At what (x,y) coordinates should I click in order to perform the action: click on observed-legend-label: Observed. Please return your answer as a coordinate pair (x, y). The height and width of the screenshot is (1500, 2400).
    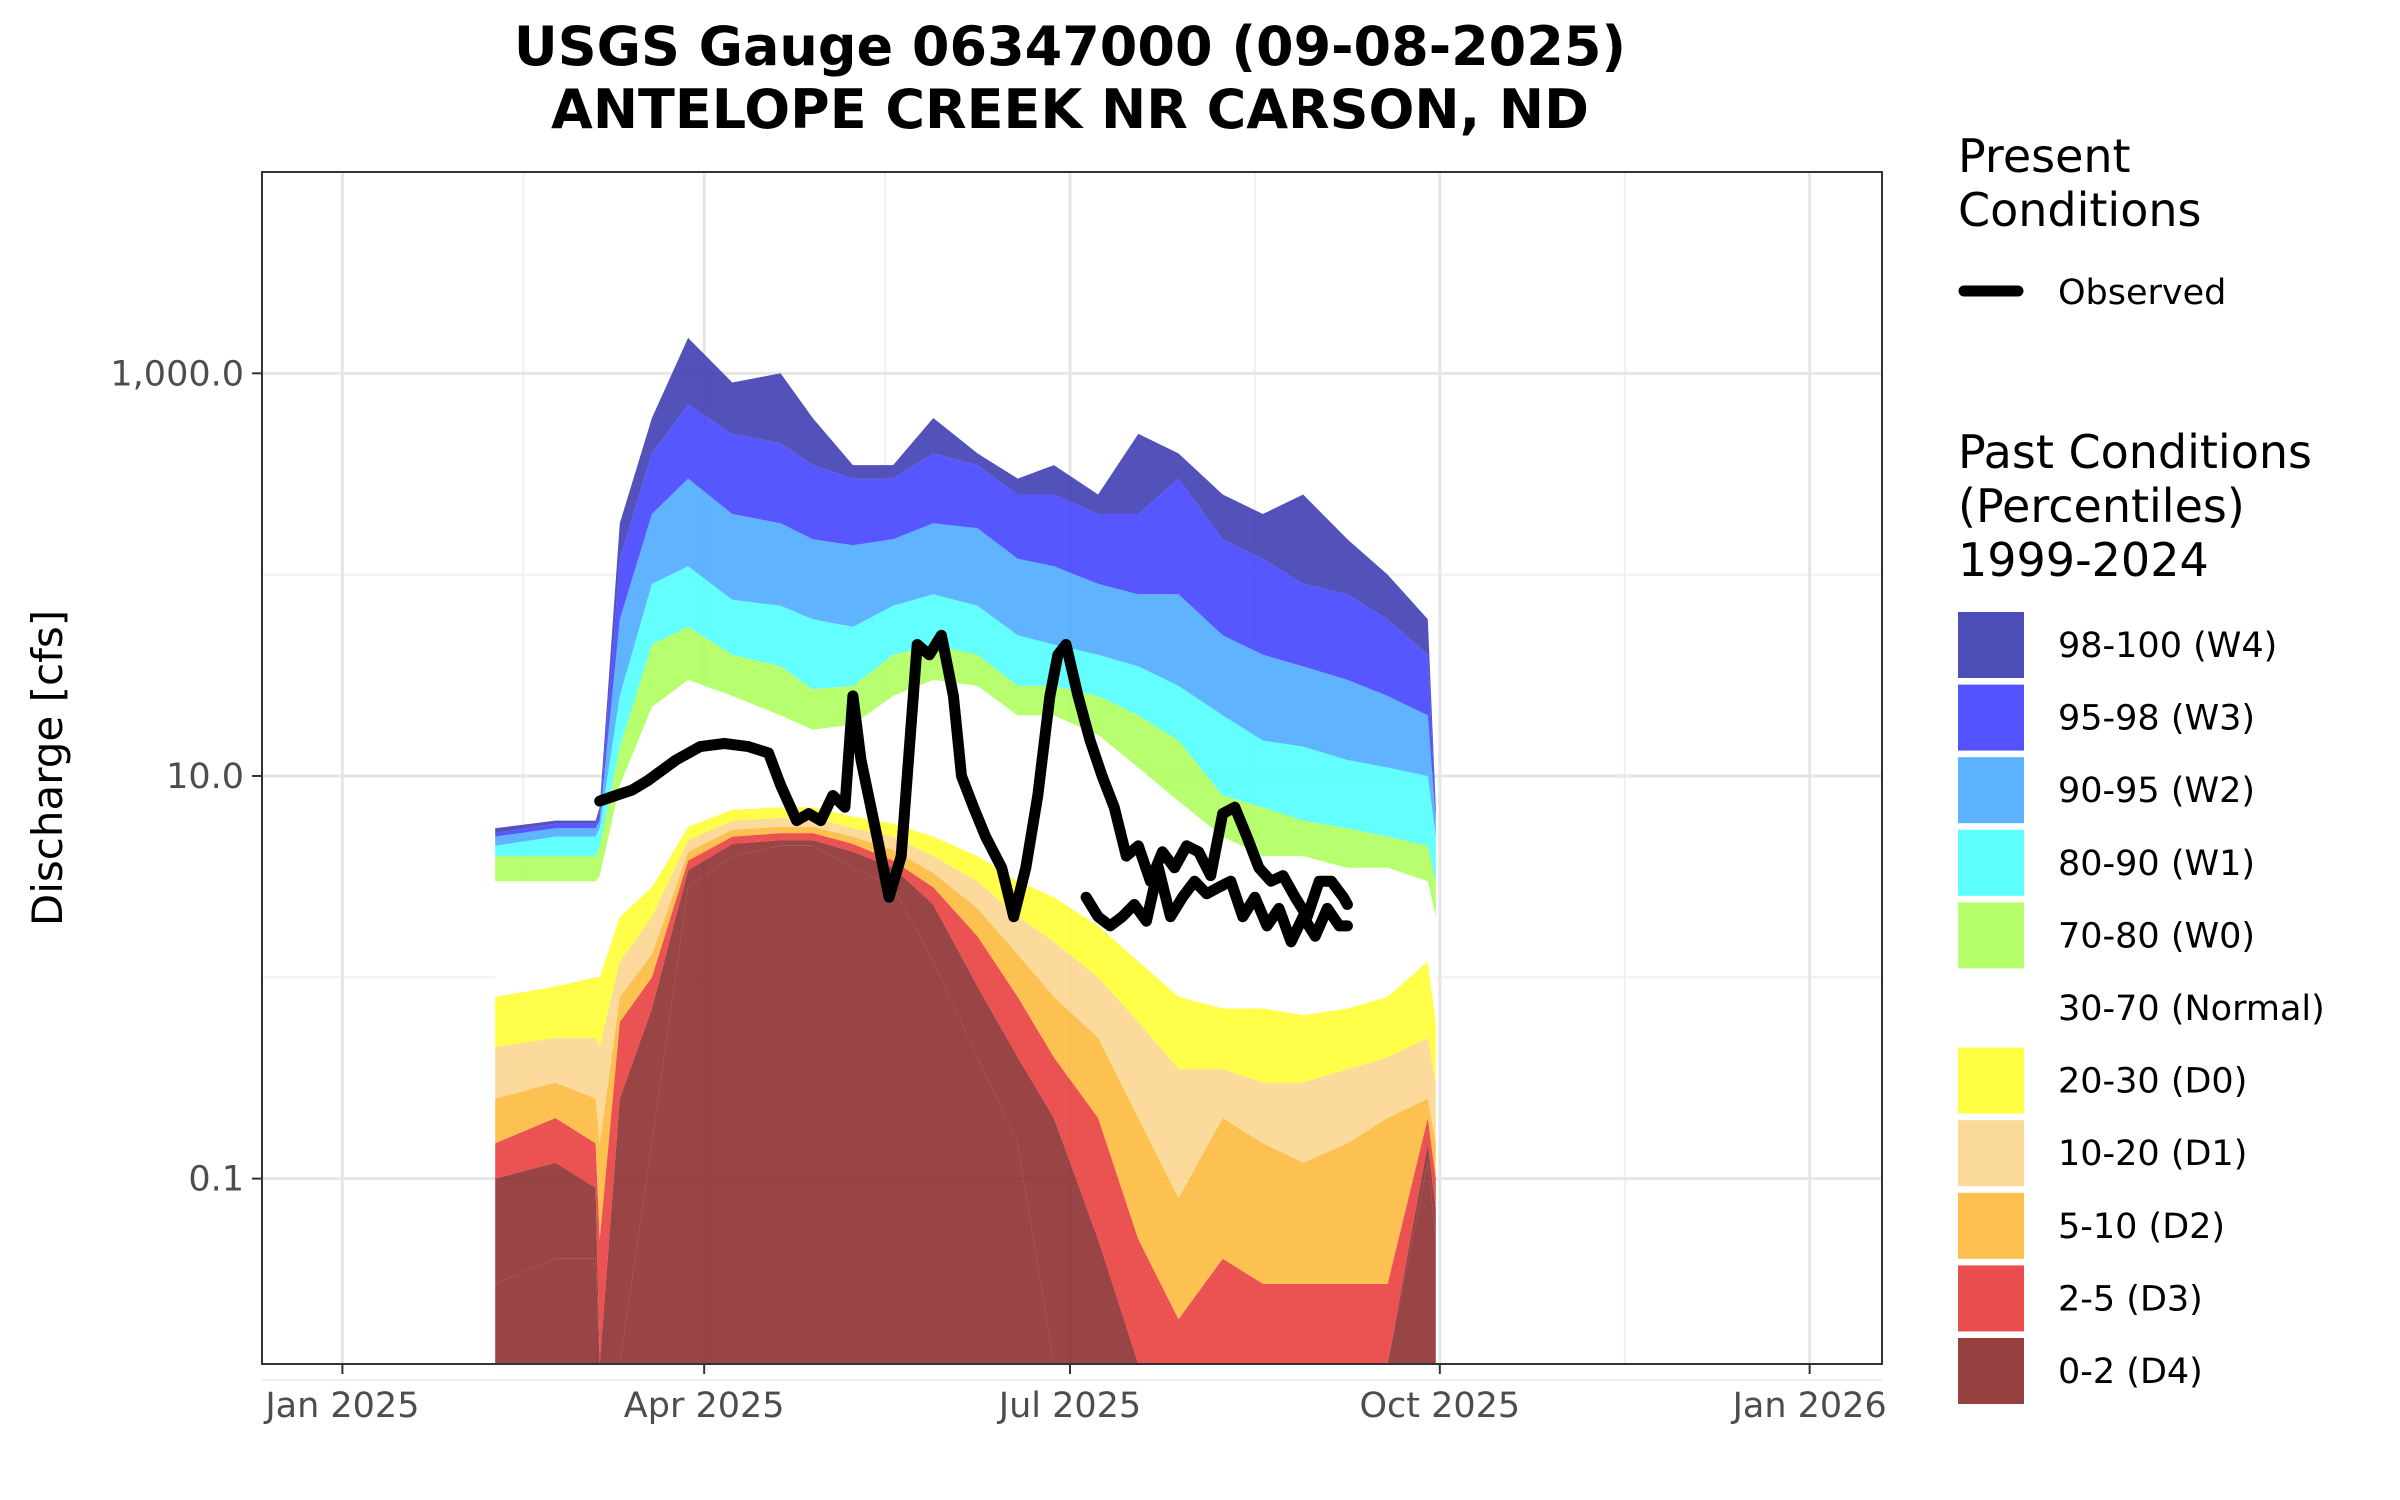
    Looking at the image, I should click on (2142, 293).